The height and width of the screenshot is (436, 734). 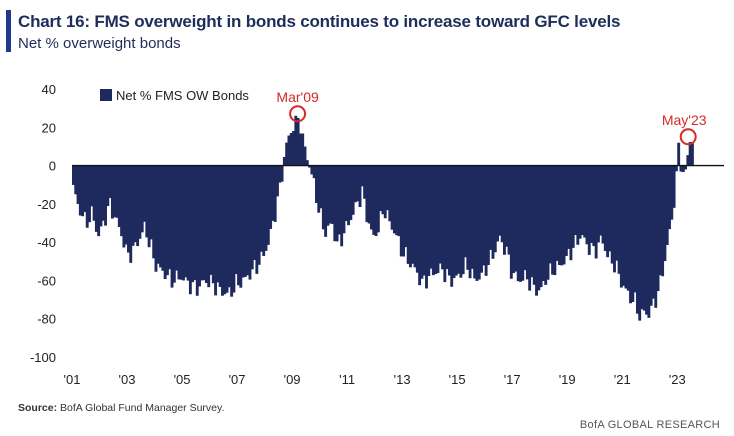 What do you see at coordinates (99, 43) in the screenshot?
I see `chart-subtitle: Net % overweight bonds` at bounding box center [99, 43].